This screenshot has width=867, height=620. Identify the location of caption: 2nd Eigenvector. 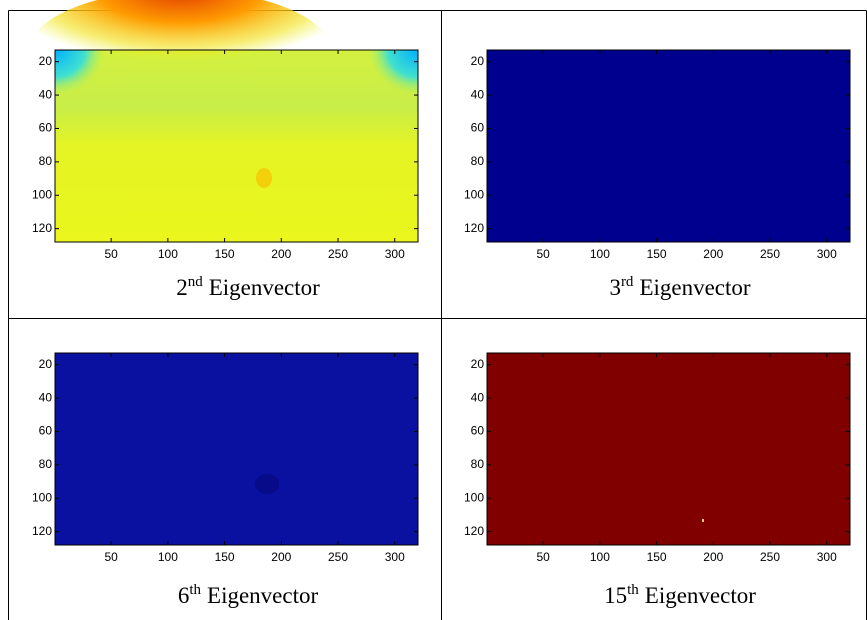
(248, 287).